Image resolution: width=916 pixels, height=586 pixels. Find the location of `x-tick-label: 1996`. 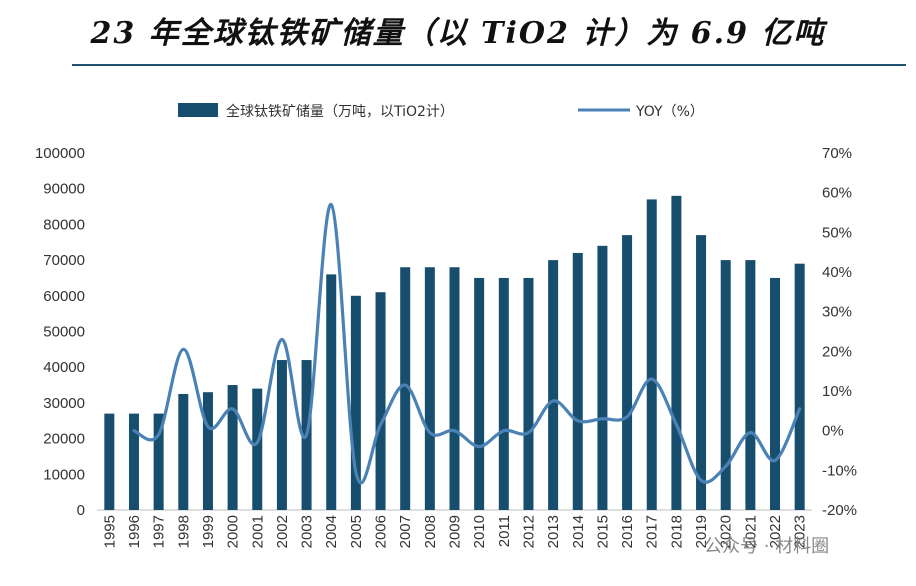

x-tick-label: 1996 is located at coordinates (134, 531).